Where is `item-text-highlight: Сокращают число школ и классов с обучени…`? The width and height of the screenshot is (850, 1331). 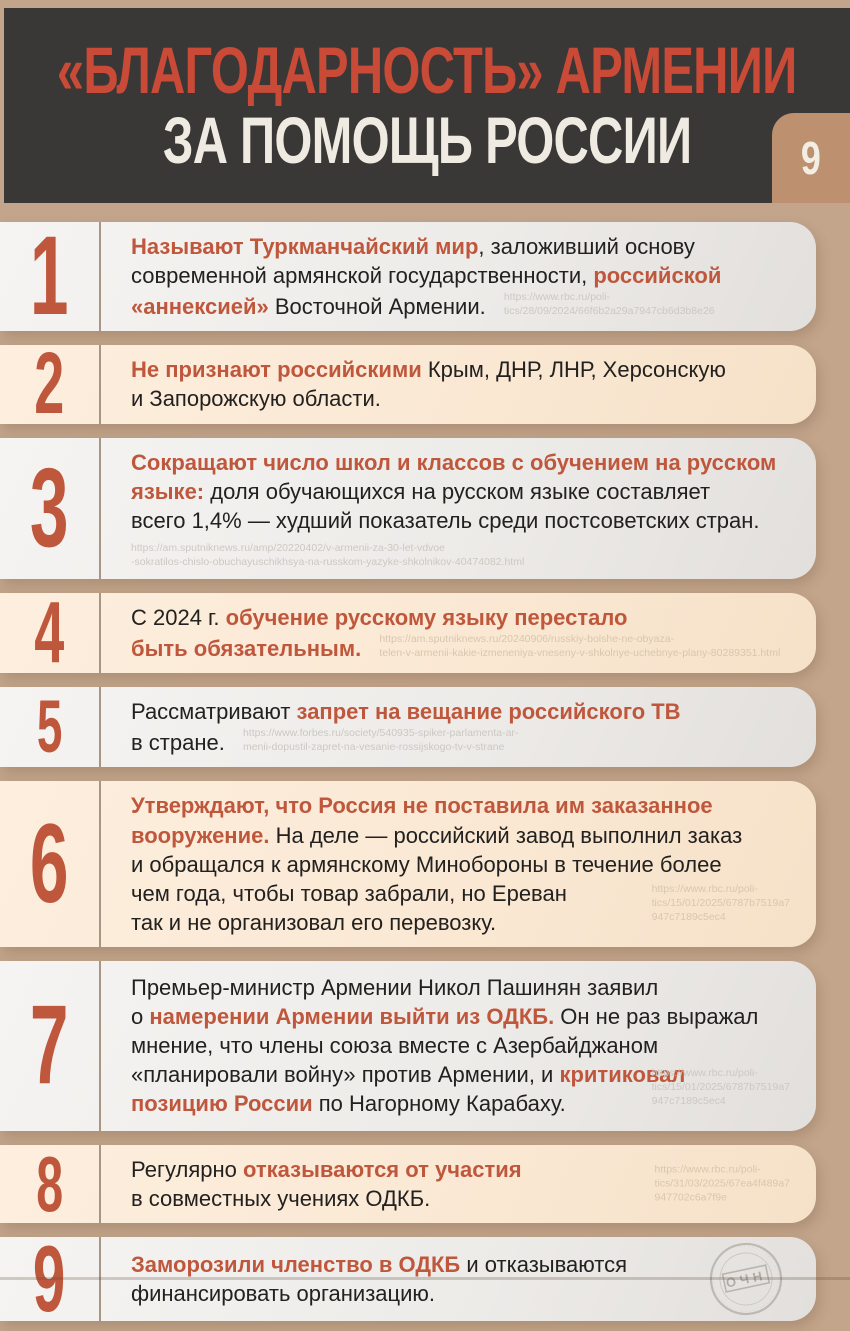 item-text-highlight: Сокращают число школ и классов с обучени… is located at coordinates (454, 476).